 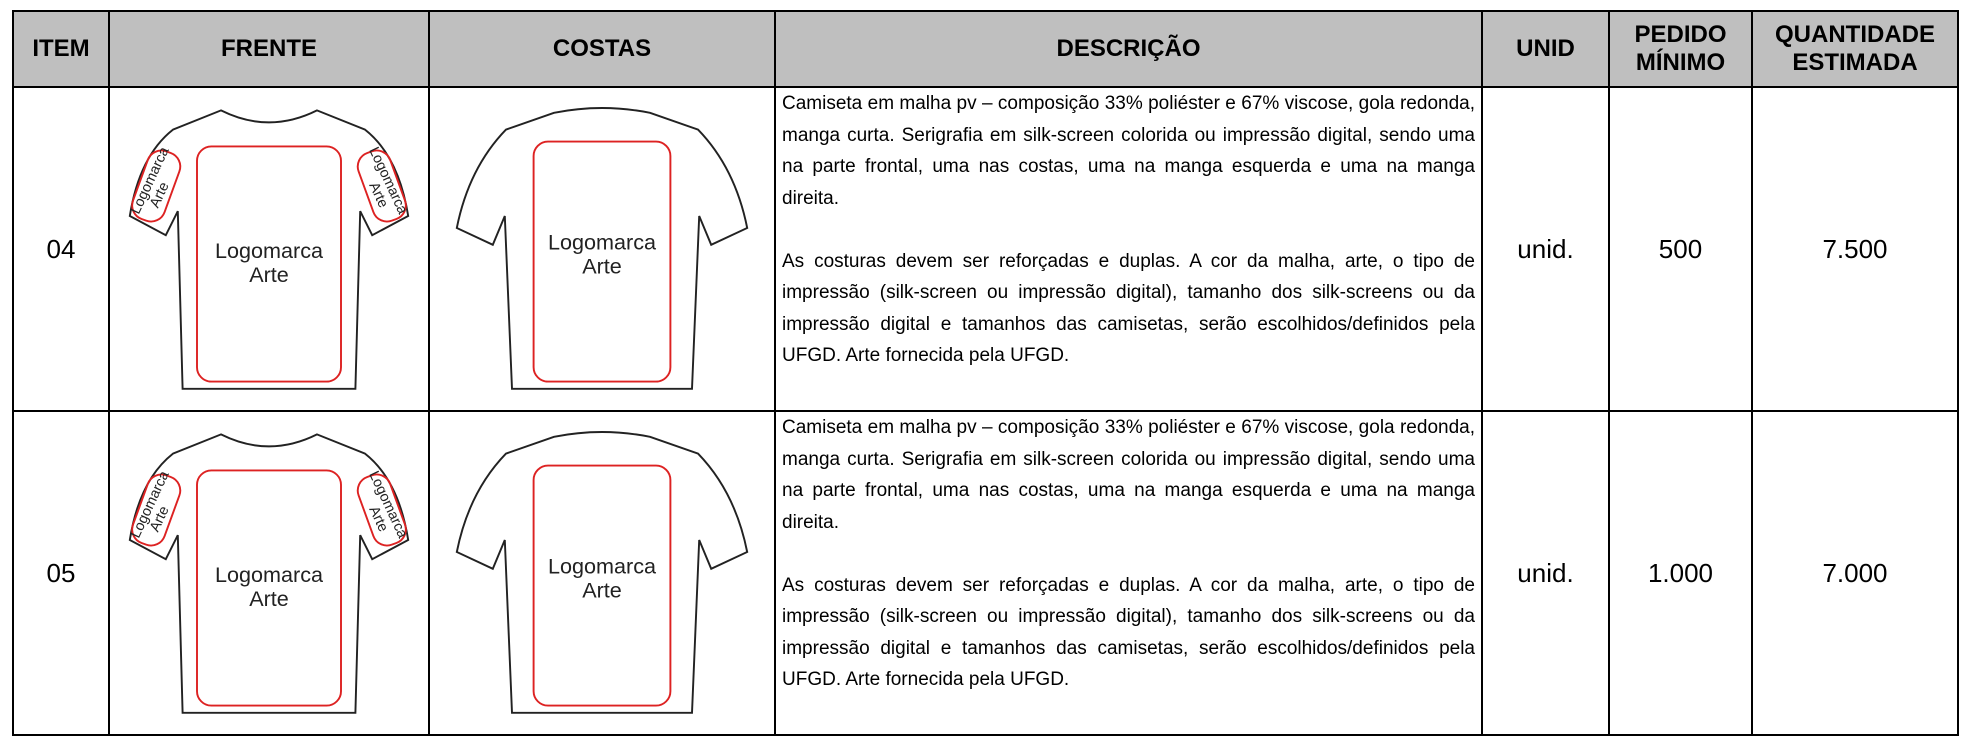 What do you see at coordinates (1680, 34) in the screenshot?
I see `header-line: PEDIDO` at bounding box center [1680, 34].